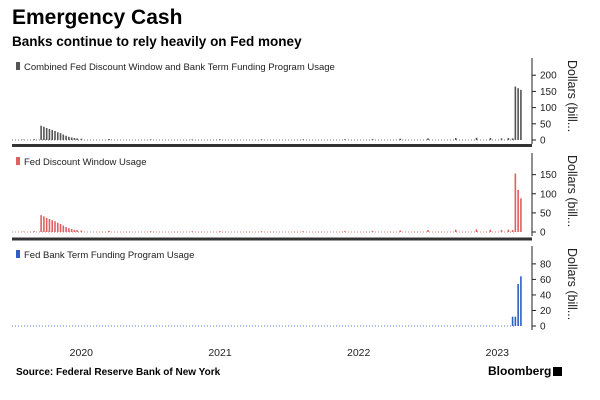  What do you see at coordinates (548, 76) in the screenshot?
I see `y-tick-label: 200` at bounding box center [548, 76].